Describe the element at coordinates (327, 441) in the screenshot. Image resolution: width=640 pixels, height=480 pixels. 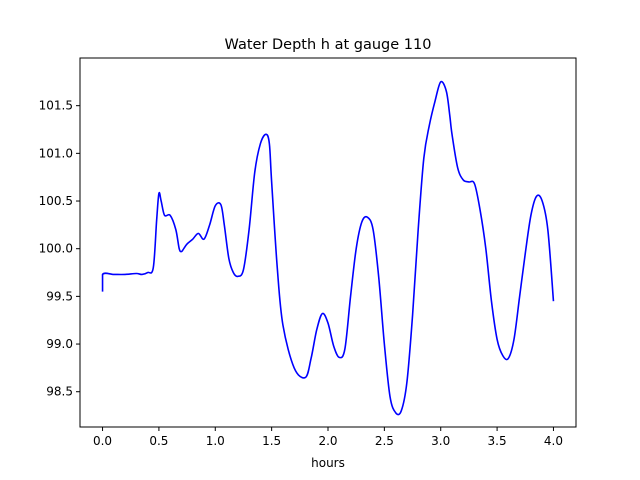
I see `x-tick-label: 2.0` at that location.